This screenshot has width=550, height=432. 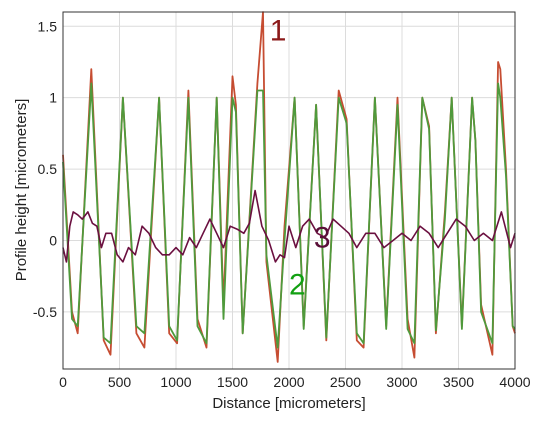 What do you see at coordinates (288, 403) in the screenshot?
I see `x-axis-label: Distance [micrometers]` at bounding box center [288, 403].